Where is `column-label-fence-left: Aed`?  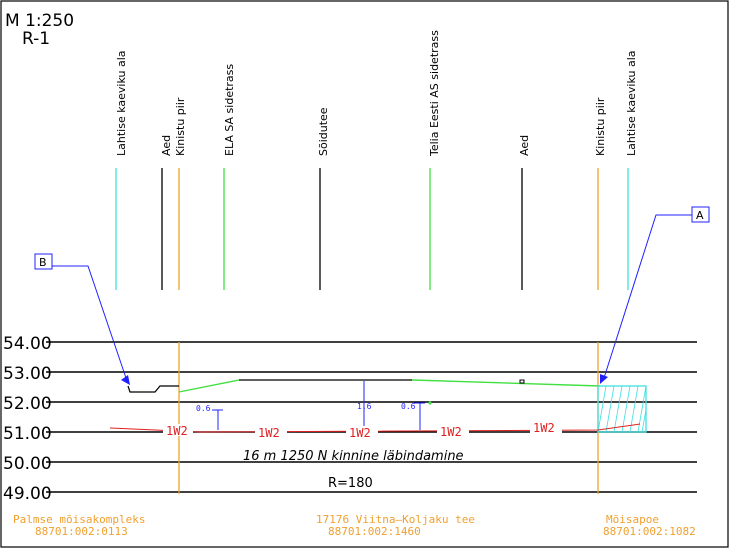
column-label-fence-left: Aed is located at coordinates (166, 145).